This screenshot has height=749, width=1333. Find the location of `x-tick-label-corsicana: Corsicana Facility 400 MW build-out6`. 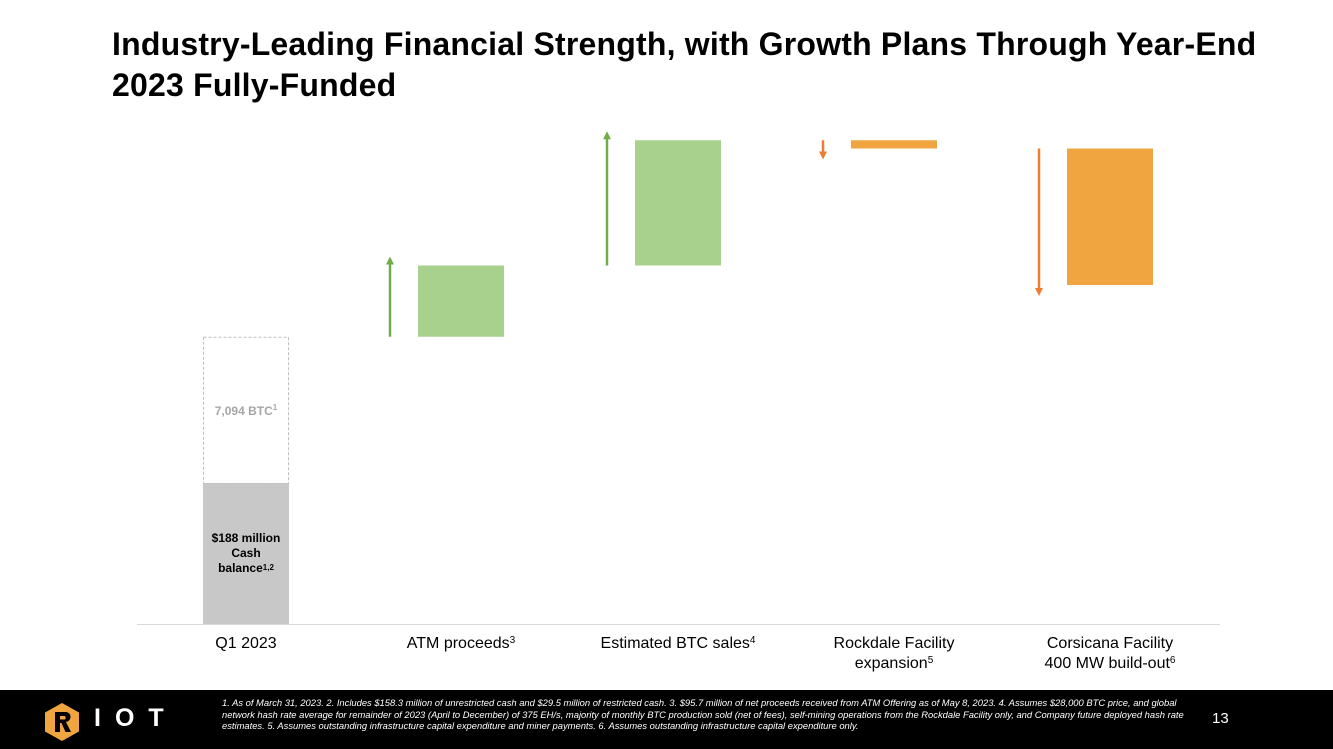

x-tick-label-corsicana: Corsicana Facility 400 MW build-out6 is located at coordinates (1110, 653).